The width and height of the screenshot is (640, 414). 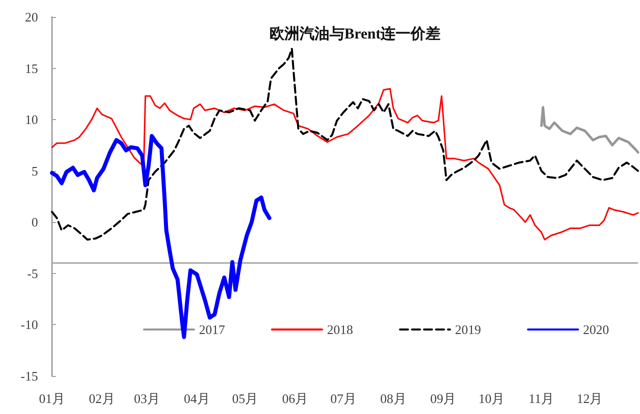 What do you see at coordinates (355, 34) in the screenshot?
I see `text: 欧洲汽油与Brent连一价差` at bounding box center [355, 34].